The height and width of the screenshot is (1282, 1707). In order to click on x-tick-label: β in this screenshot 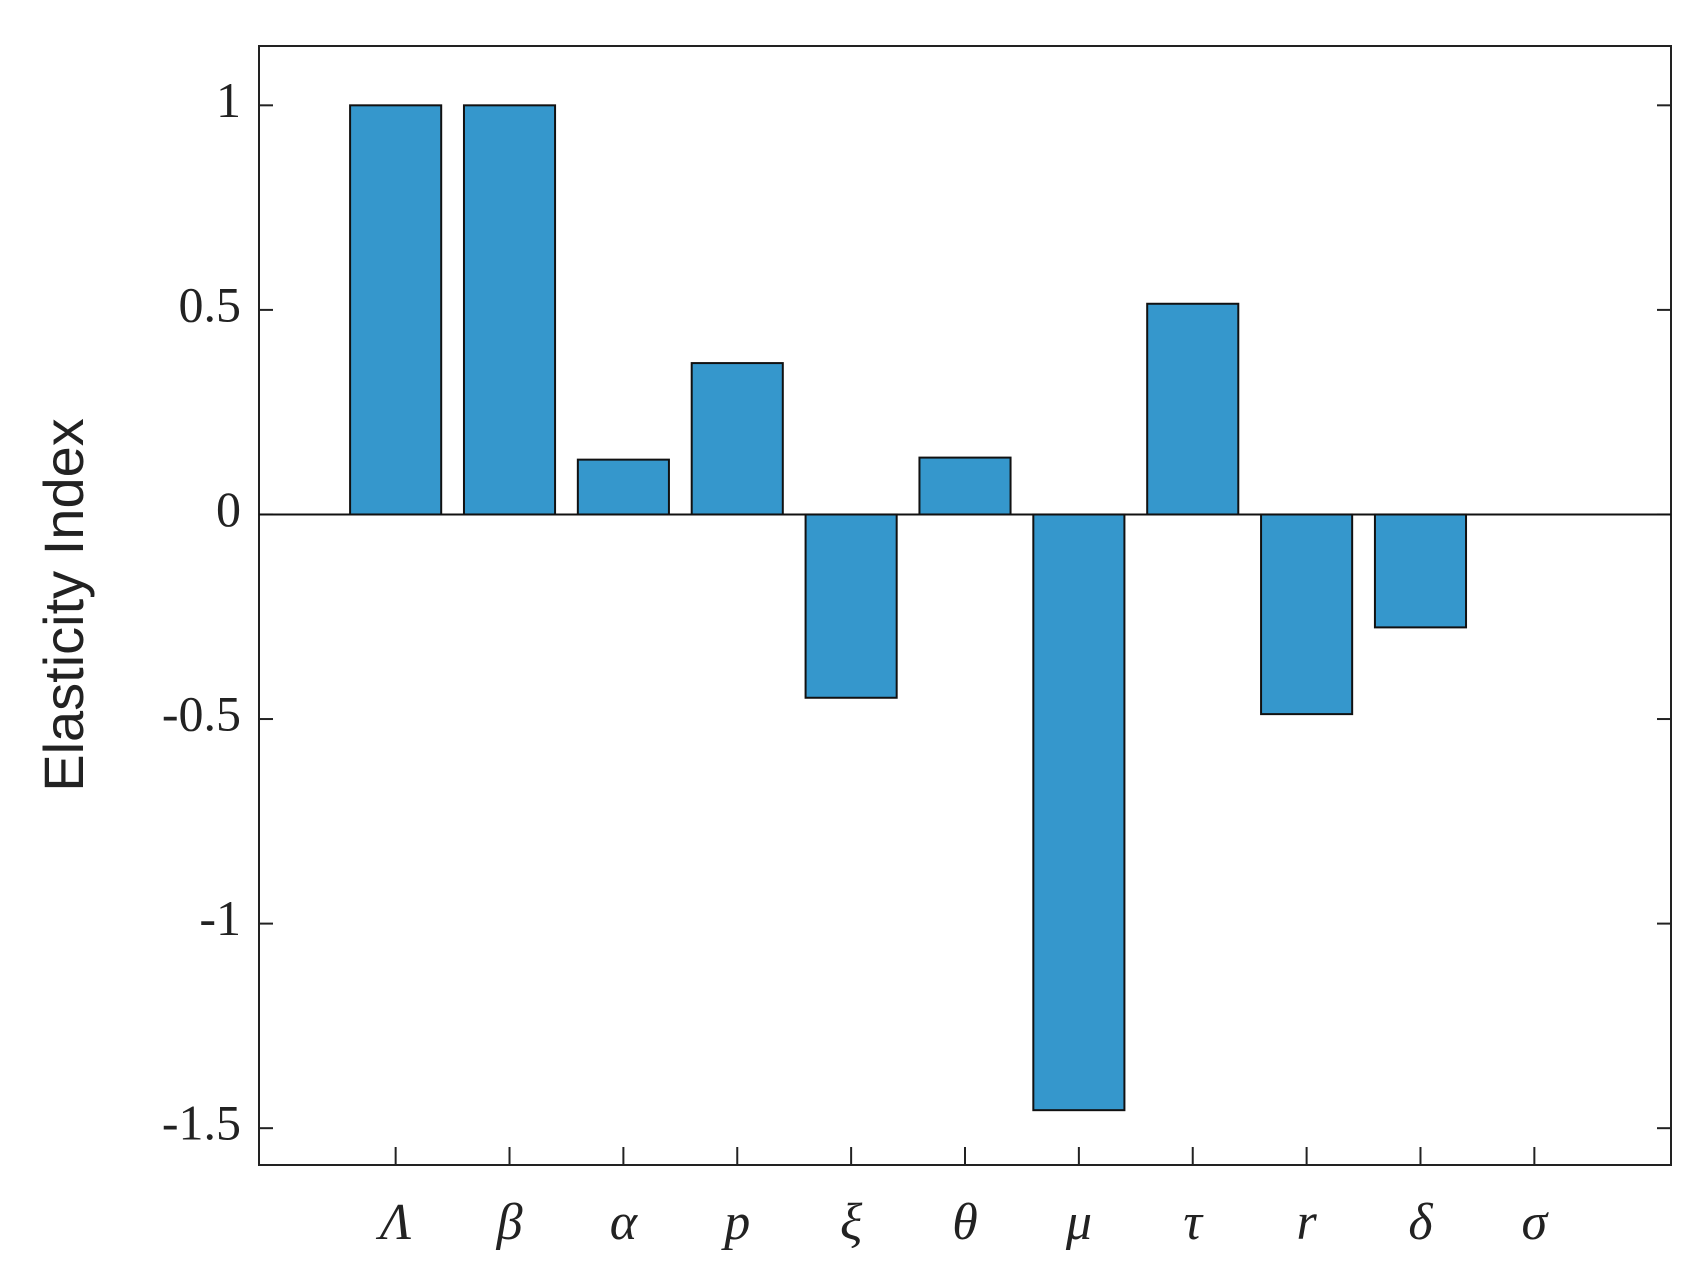, I will do `click(509, 1222)`.